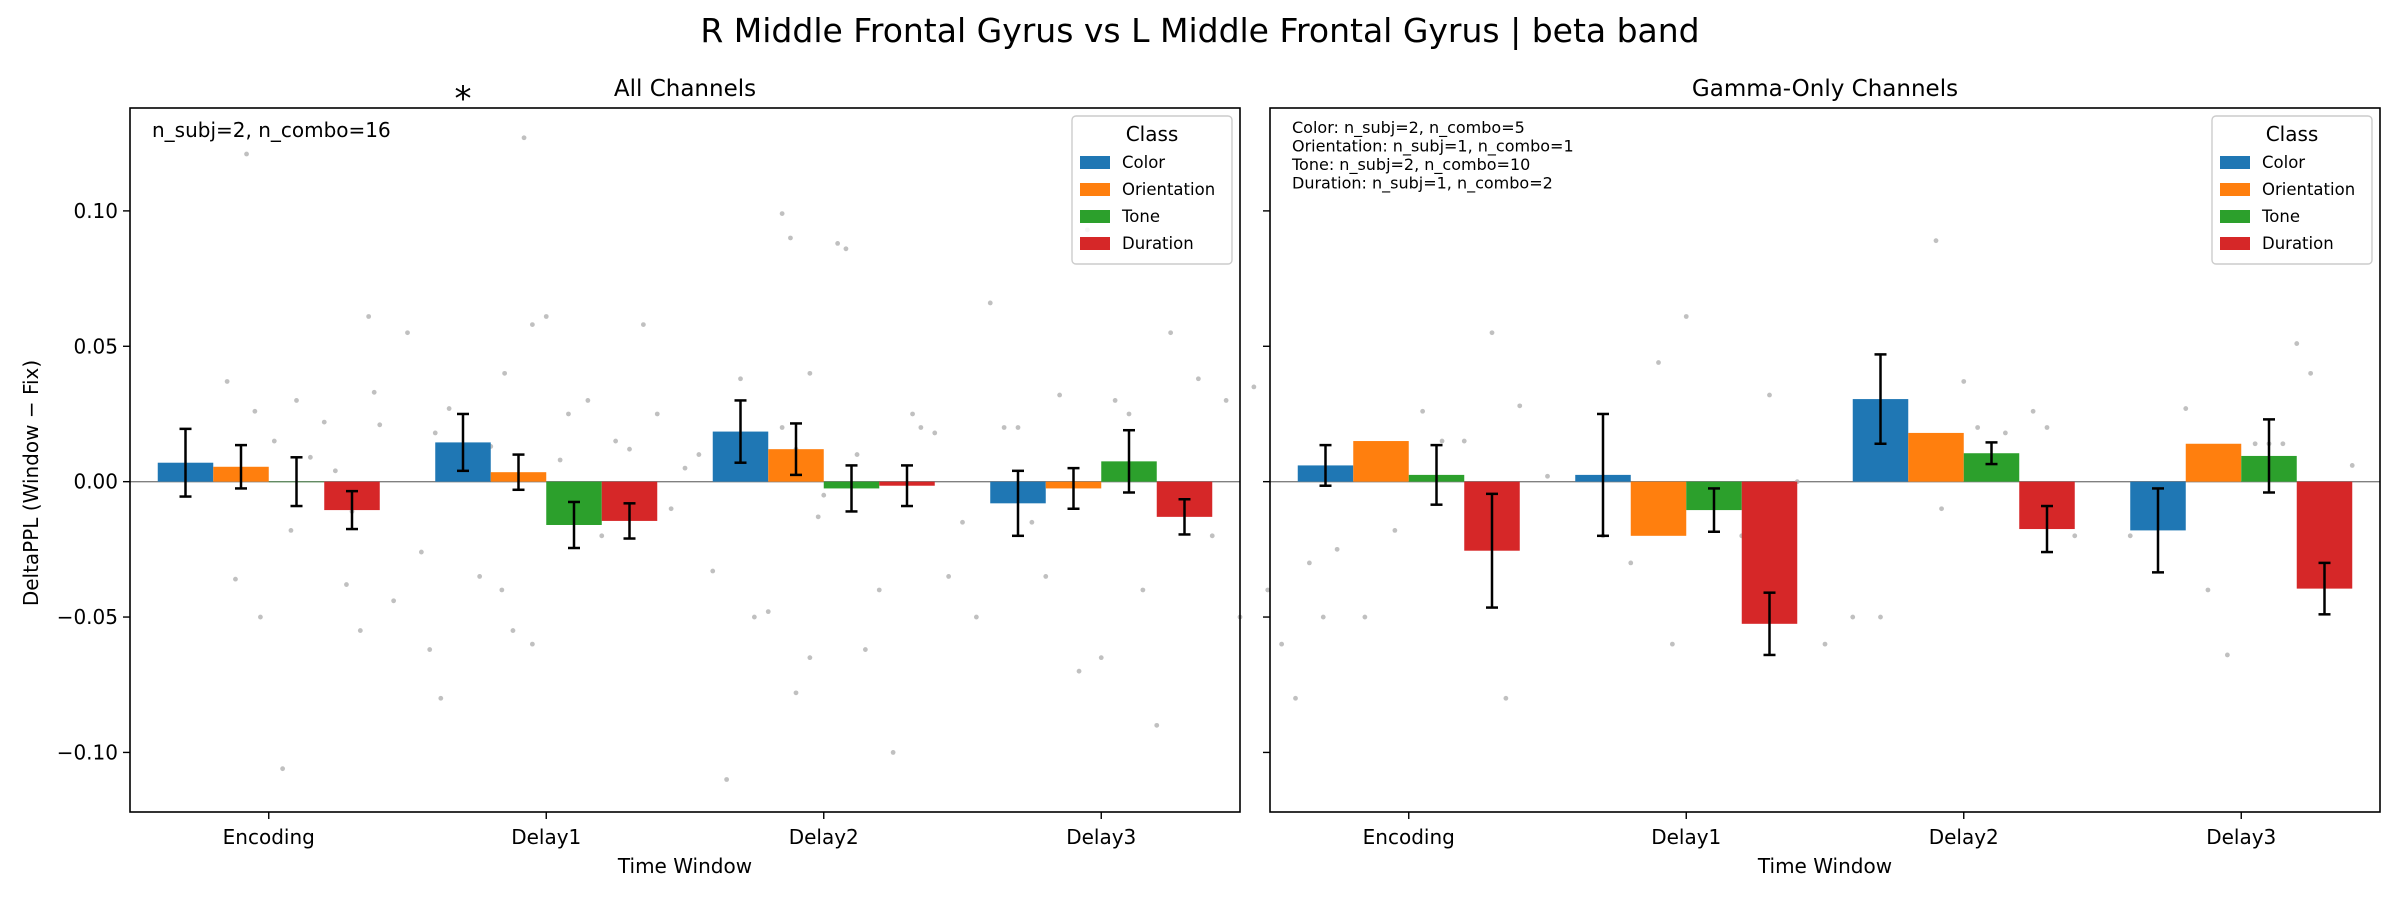 This screenshot has width=2400, height=900. Describe the element at coordinates (1408, 128) in the screenshot. I see `annotation-line: Color: n_subj=2, n_combo=5` at that location.